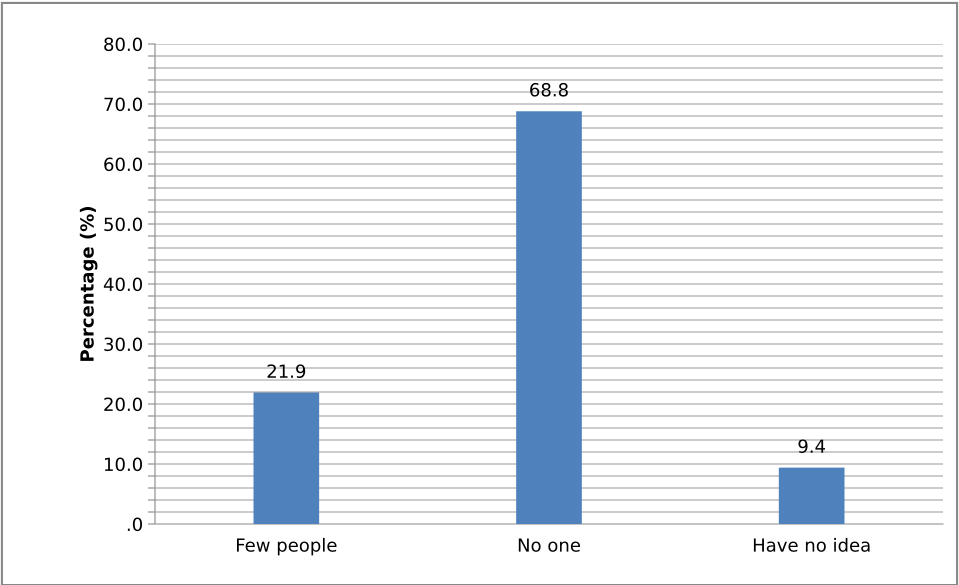 Image resolution: width=959 pixels, height=585 pixels. I want to click on y-tick-label: 40.0, so click(123, 284).